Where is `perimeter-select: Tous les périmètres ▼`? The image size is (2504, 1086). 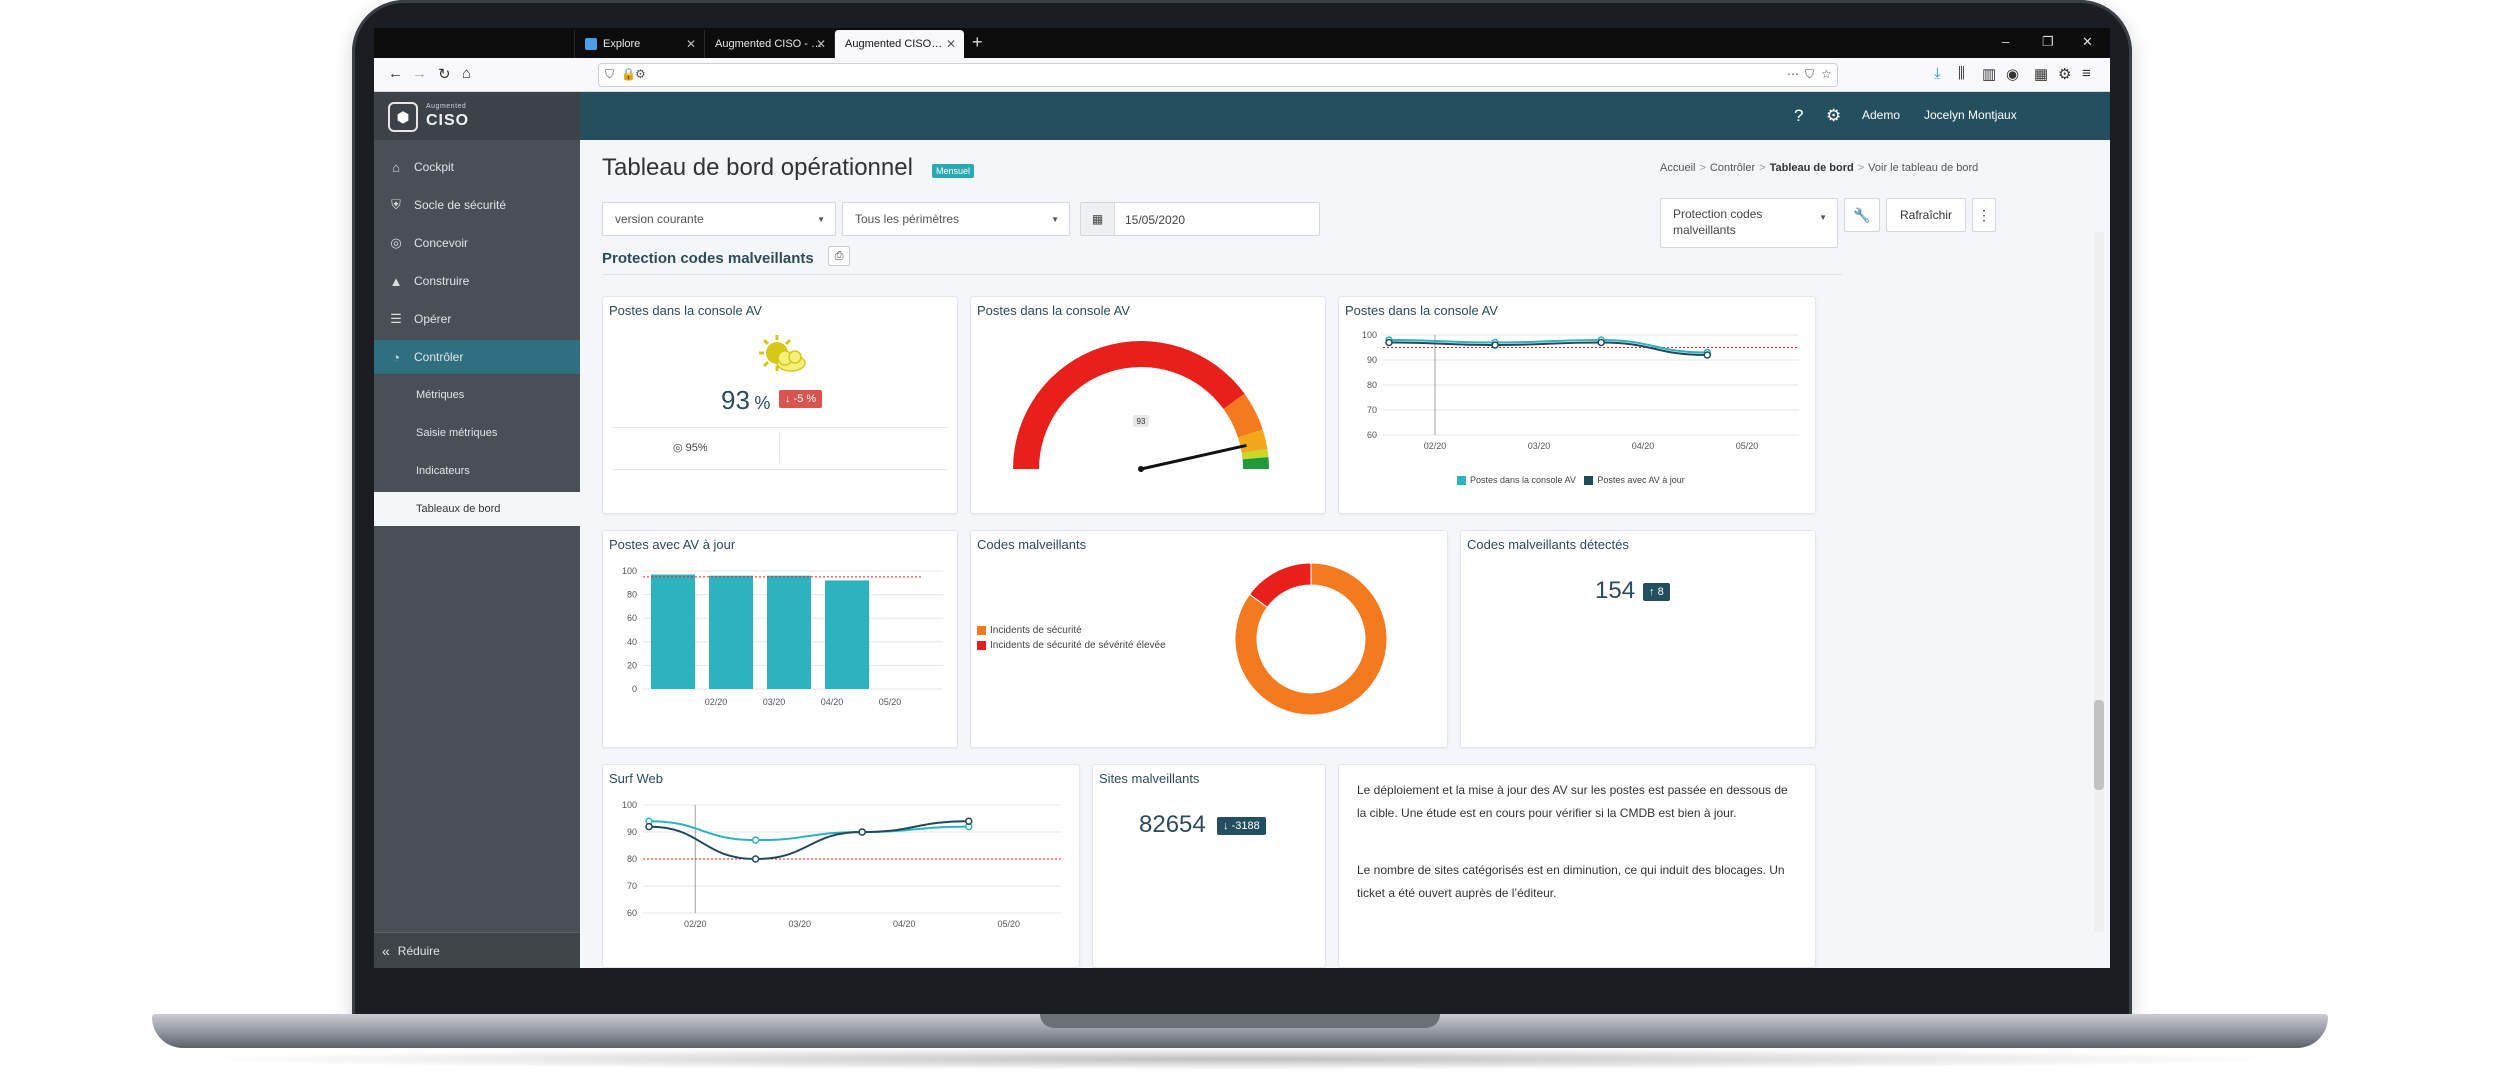 perimeter-select: Tous les périmètres ▼ is located at coordinates (956, 219).